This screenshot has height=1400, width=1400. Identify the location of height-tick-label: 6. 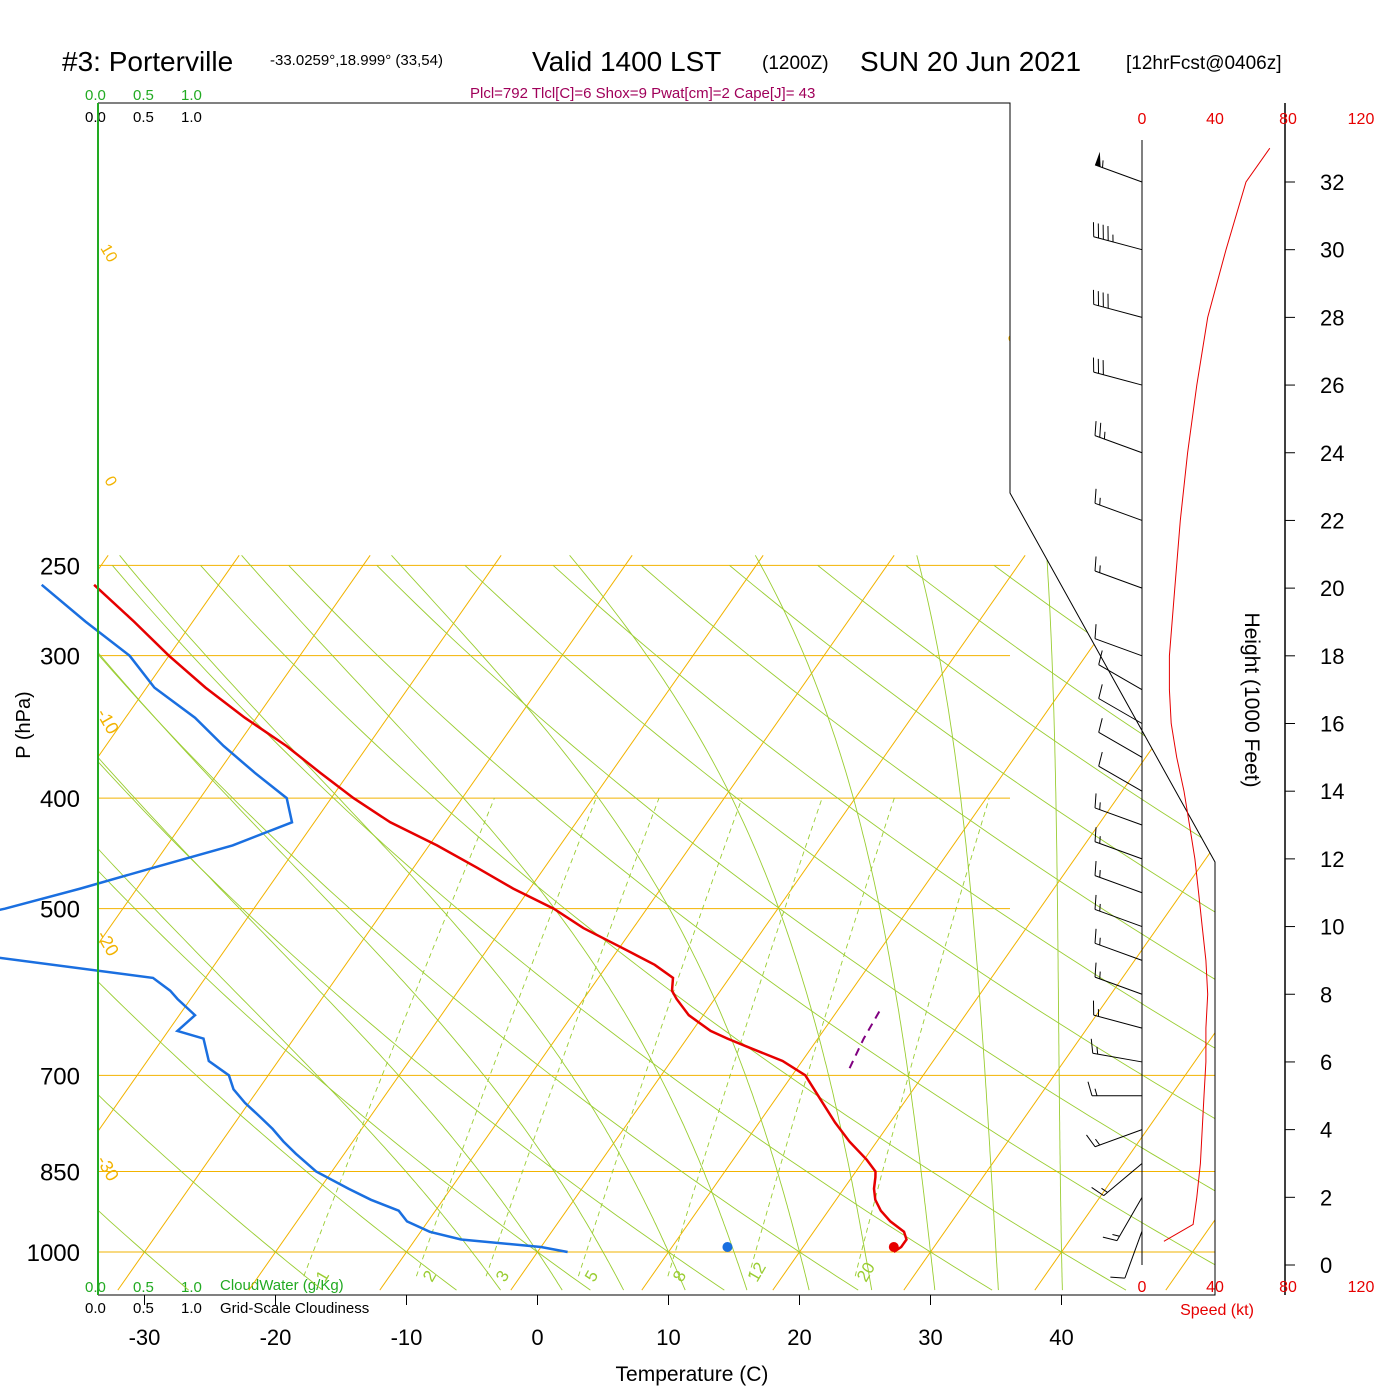
(1326, 1062).